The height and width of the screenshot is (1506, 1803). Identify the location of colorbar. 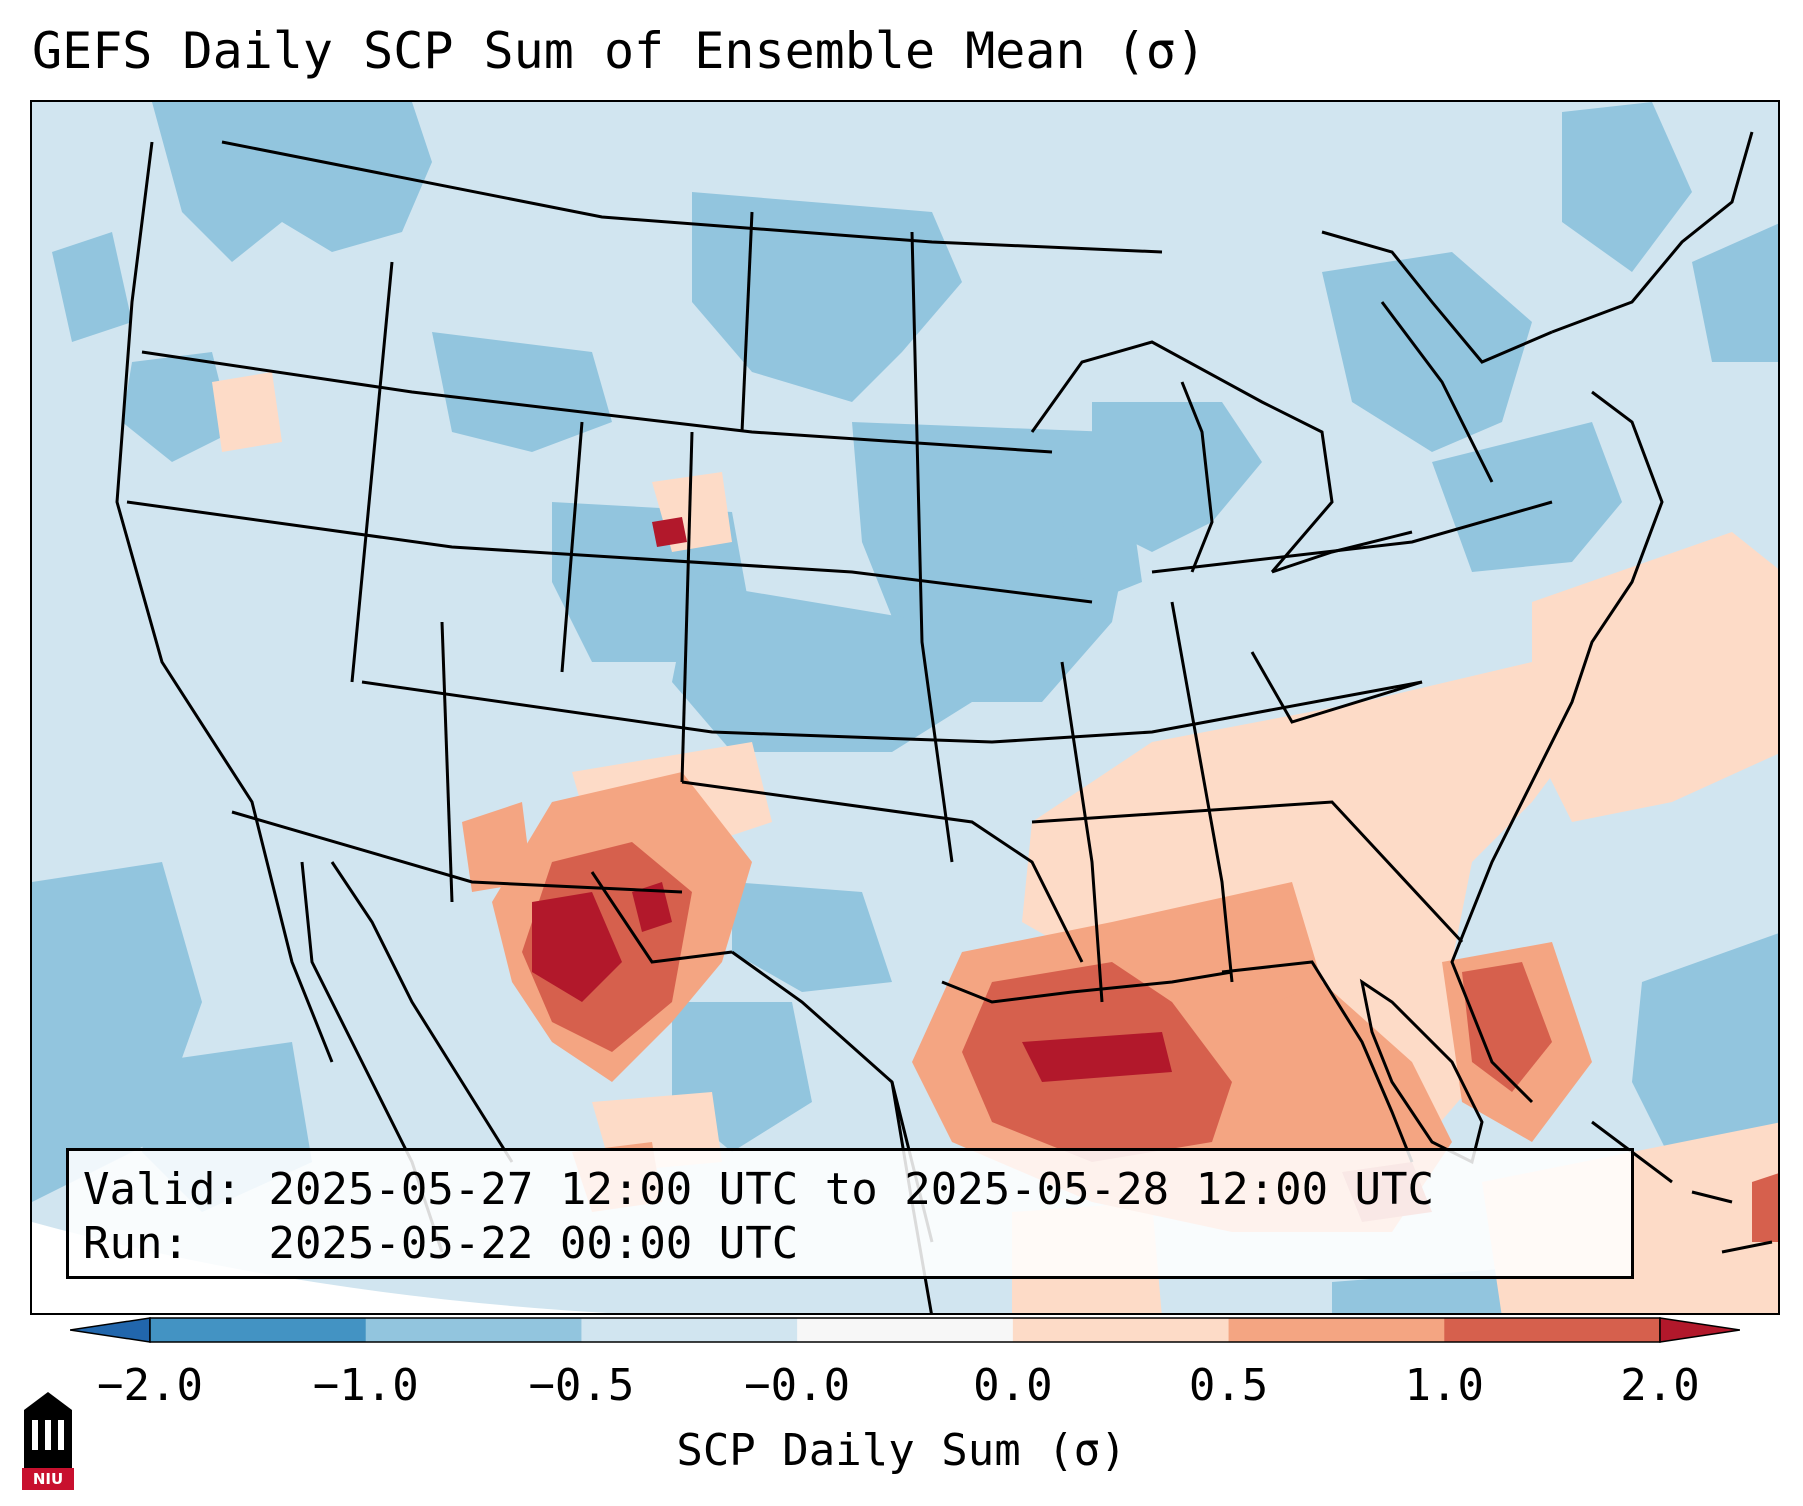
(905, 1330).